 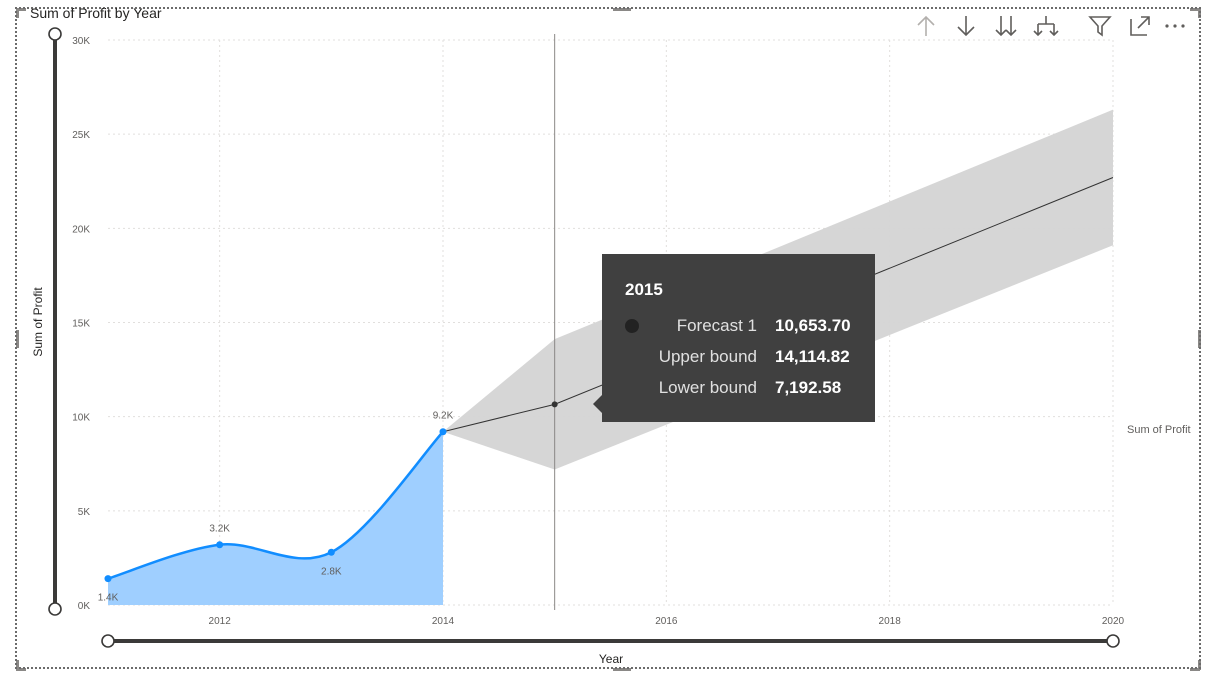 I want to click on expand-hierarchy-icon, so click(x=1046, y=26).